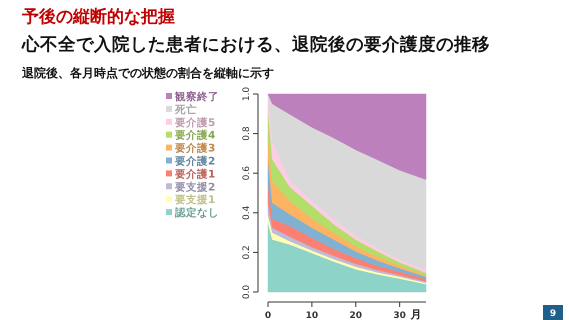 This screenshot has width=569, height=320. Describe the element at coordinates (312, 315) in the screenshot. I see `x-tick-label: 10` at that location.